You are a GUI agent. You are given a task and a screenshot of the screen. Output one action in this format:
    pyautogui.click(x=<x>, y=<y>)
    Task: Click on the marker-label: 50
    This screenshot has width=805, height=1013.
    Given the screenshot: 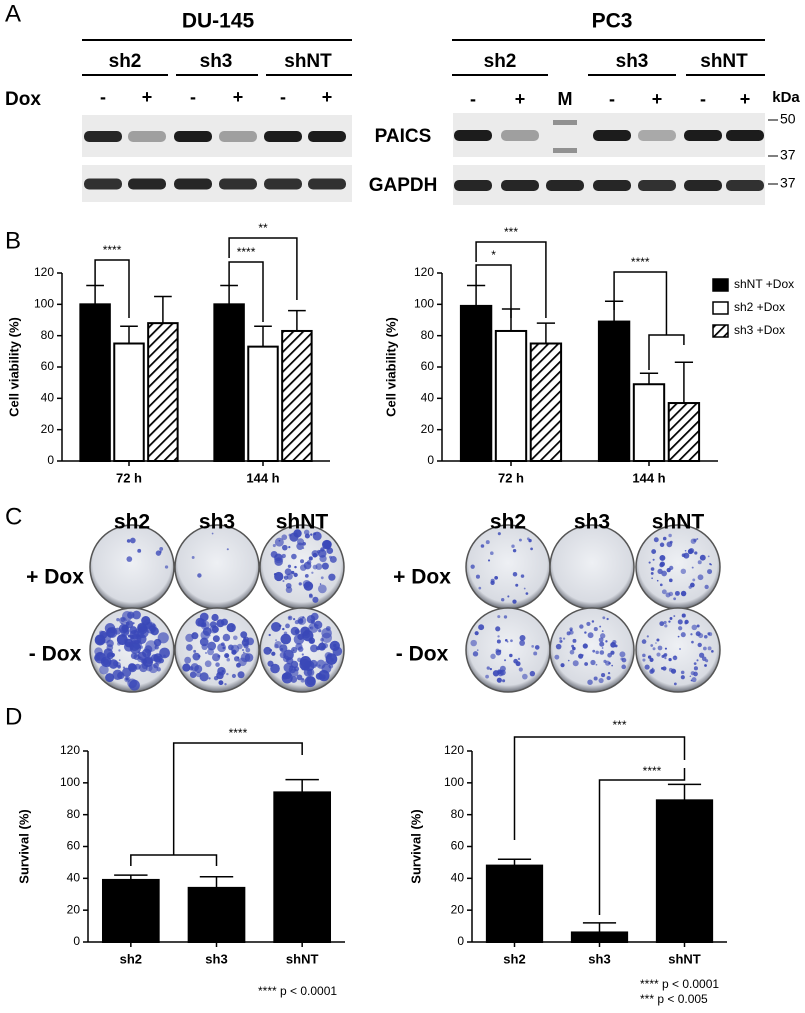 What is the action you would take?
    pyautogui.click(x=788, y=119)
    